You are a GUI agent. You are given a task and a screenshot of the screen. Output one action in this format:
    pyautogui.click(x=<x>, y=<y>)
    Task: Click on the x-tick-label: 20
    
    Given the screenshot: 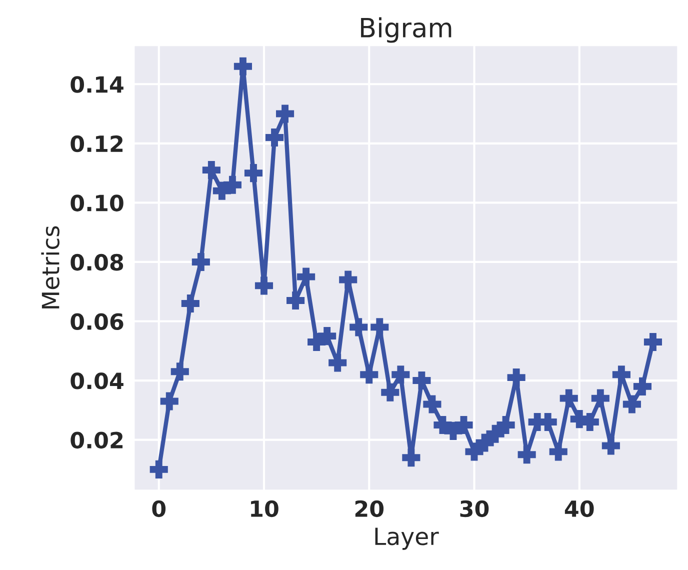 What is the action you would take?
    pyautogui.click(x=369, y=509)
    